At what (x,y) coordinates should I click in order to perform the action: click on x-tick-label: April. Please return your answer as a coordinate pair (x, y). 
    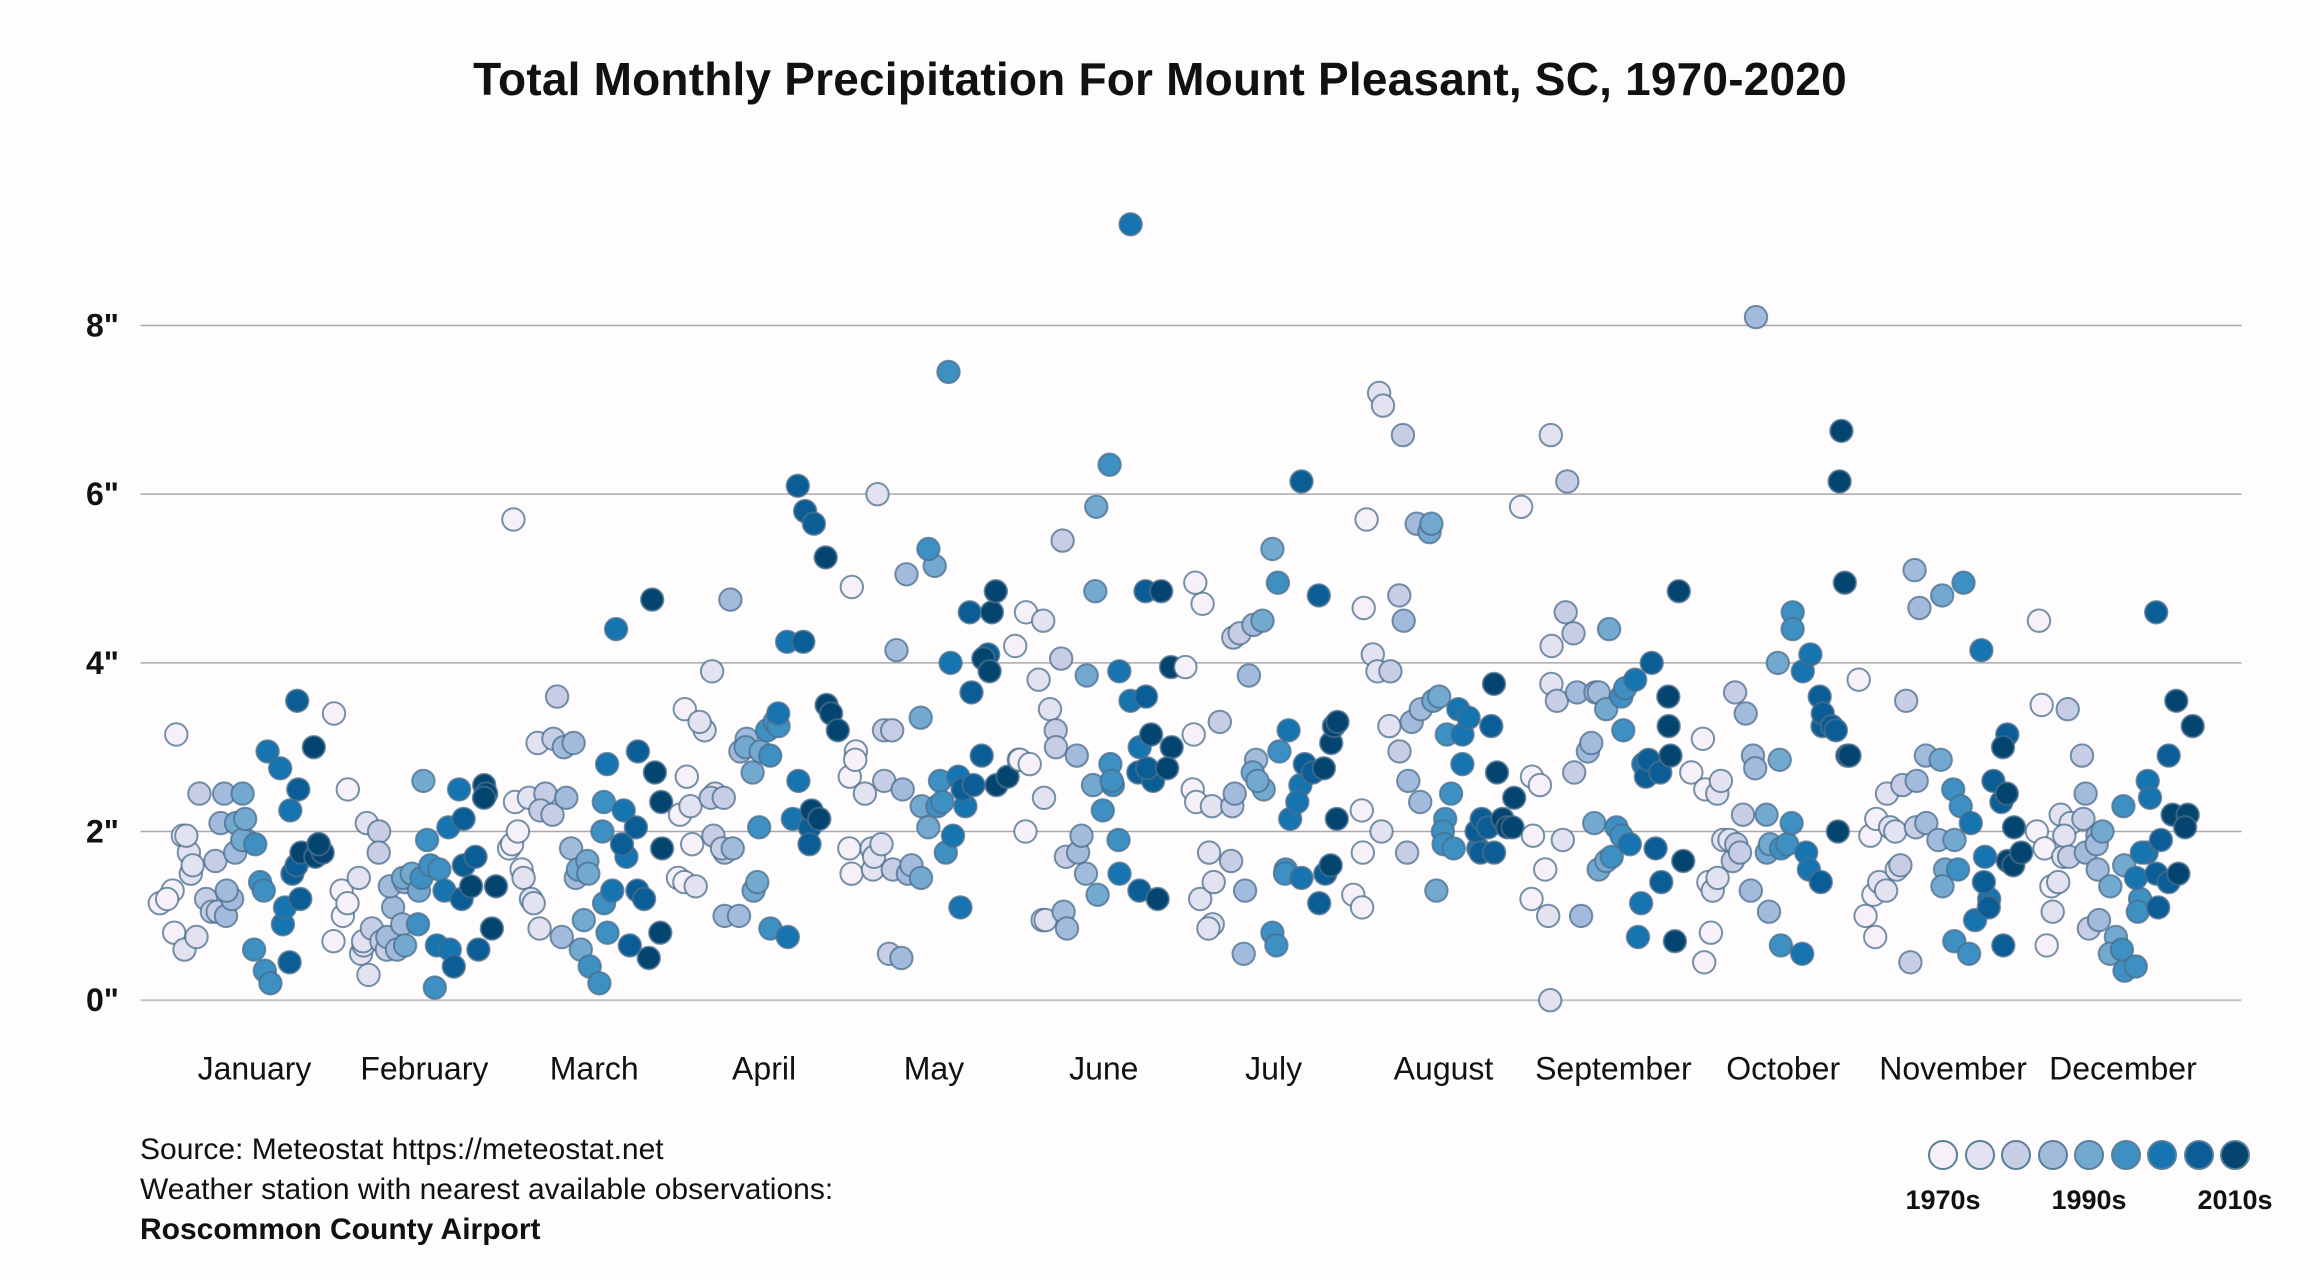
    Looking at the image, I should click on (764, 1068).